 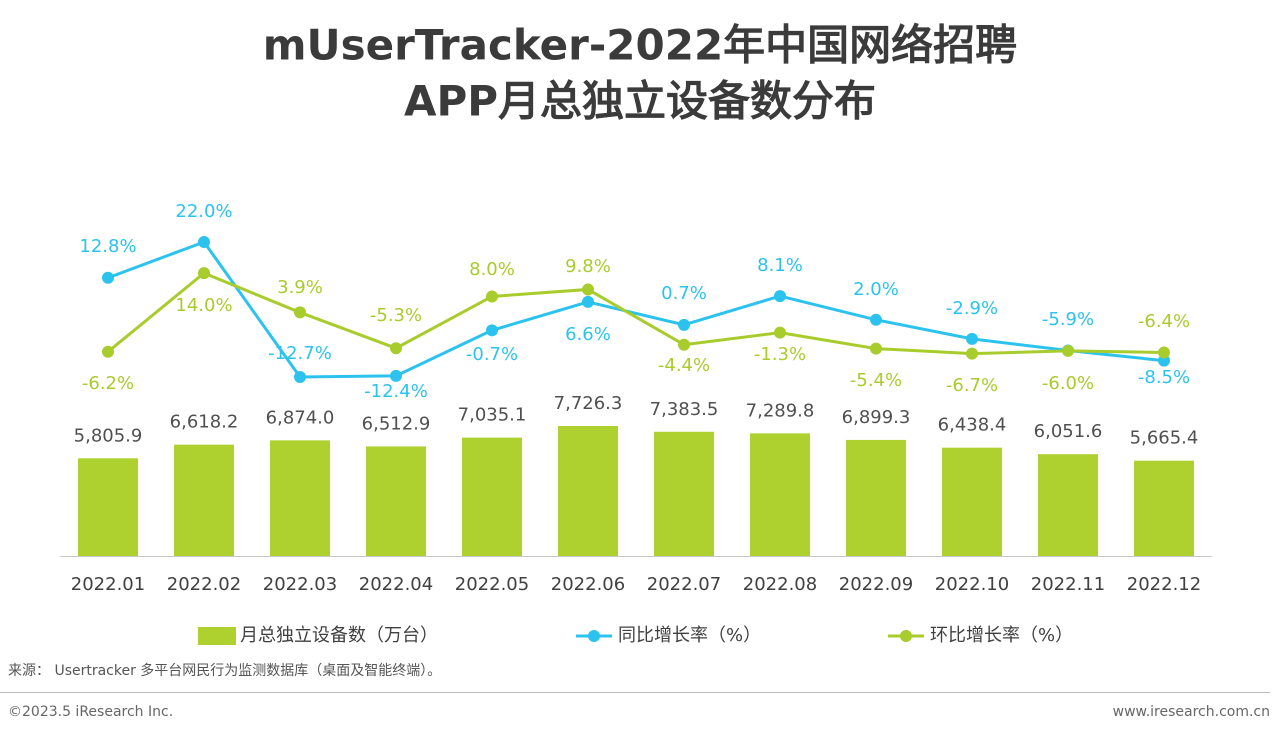 What do you see at coordinates (684, 293) in the screenshot?
I see `line-value-label: 0.7%` at bounding box center [684, 293].